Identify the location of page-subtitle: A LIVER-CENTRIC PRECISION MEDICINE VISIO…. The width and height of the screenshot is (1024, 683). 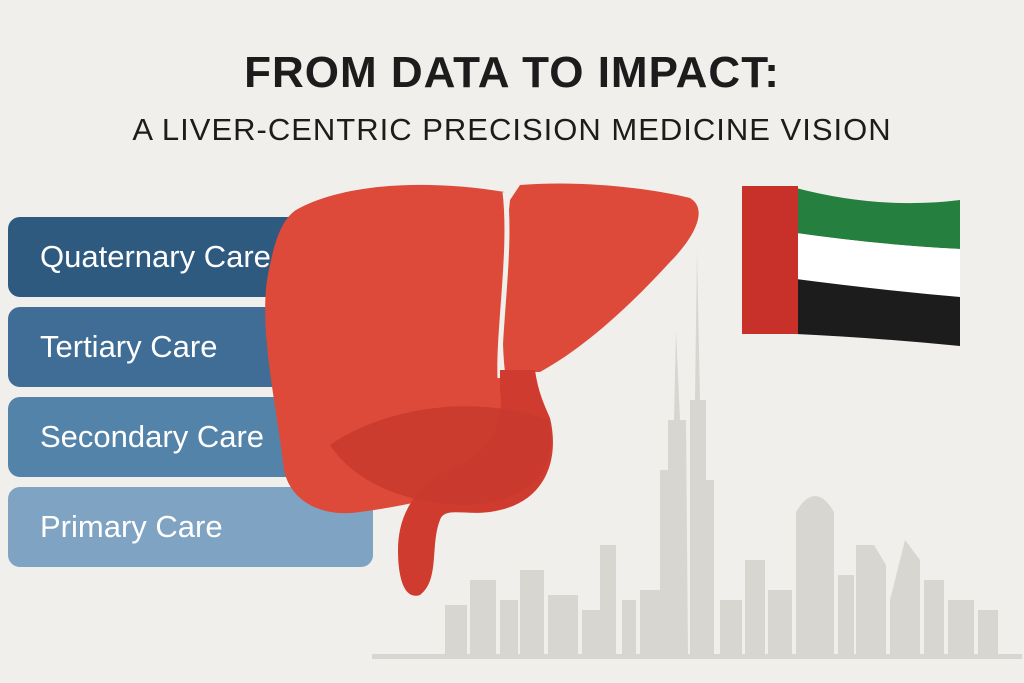
(512, 129).